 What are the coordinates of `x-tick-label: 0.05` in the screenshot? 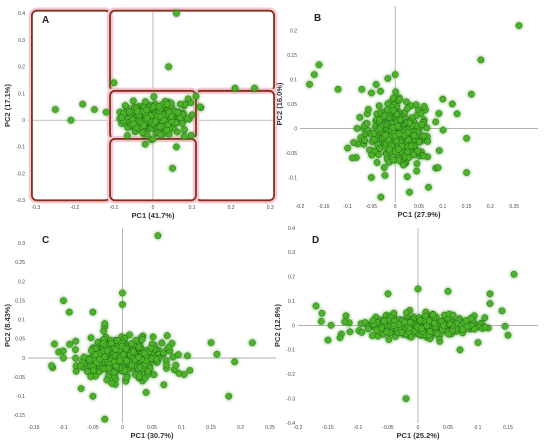 It's located at (448, 428).